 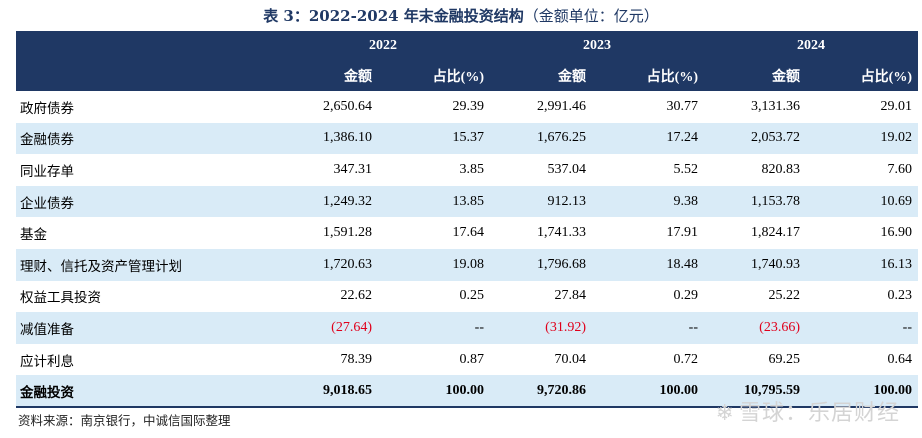 I want to click on table-row: 应计利息 78.39 0.87 70.04 0.72 69.25 0.64, so click(x=467, y=360).